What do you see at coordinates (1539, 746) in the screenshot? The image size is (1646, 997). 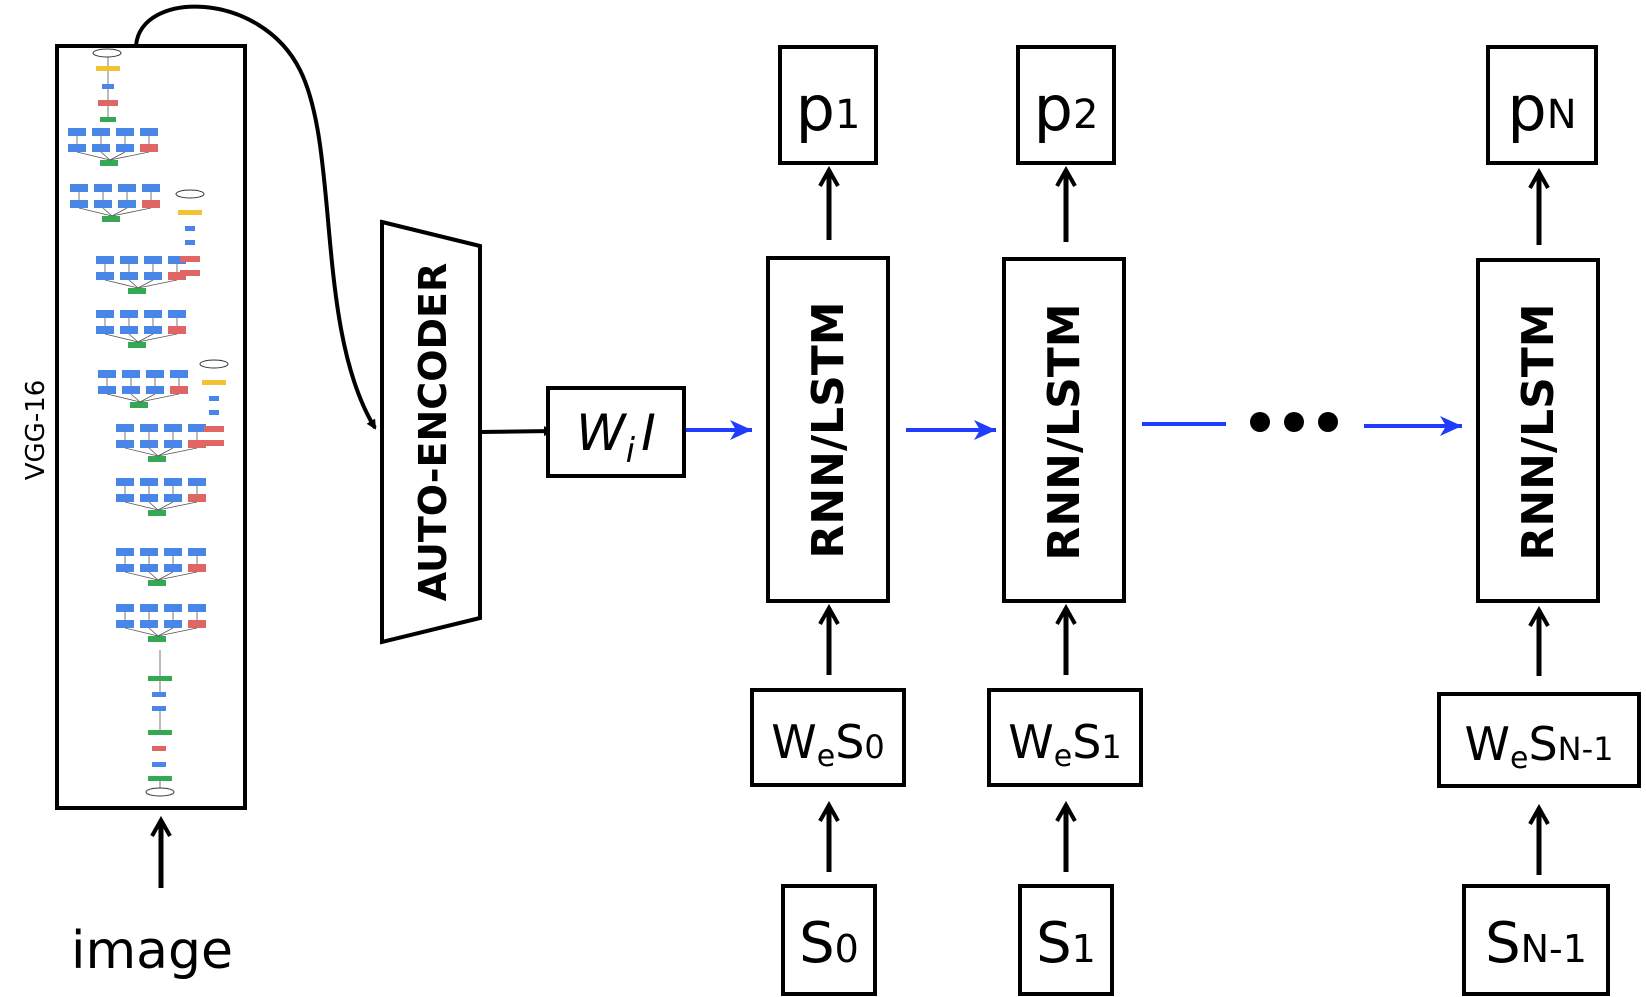 I see `word-embed-label-n: WeSN-1` at bounding box center [1539, 746].